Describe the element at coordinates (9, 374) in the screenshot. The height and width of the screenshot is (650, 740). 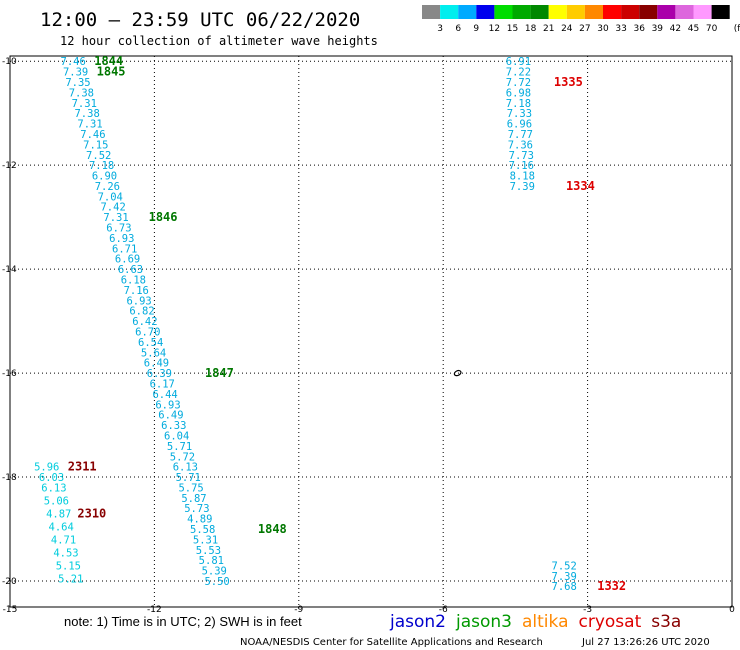
I see `y-tick-label: -16` at that location.